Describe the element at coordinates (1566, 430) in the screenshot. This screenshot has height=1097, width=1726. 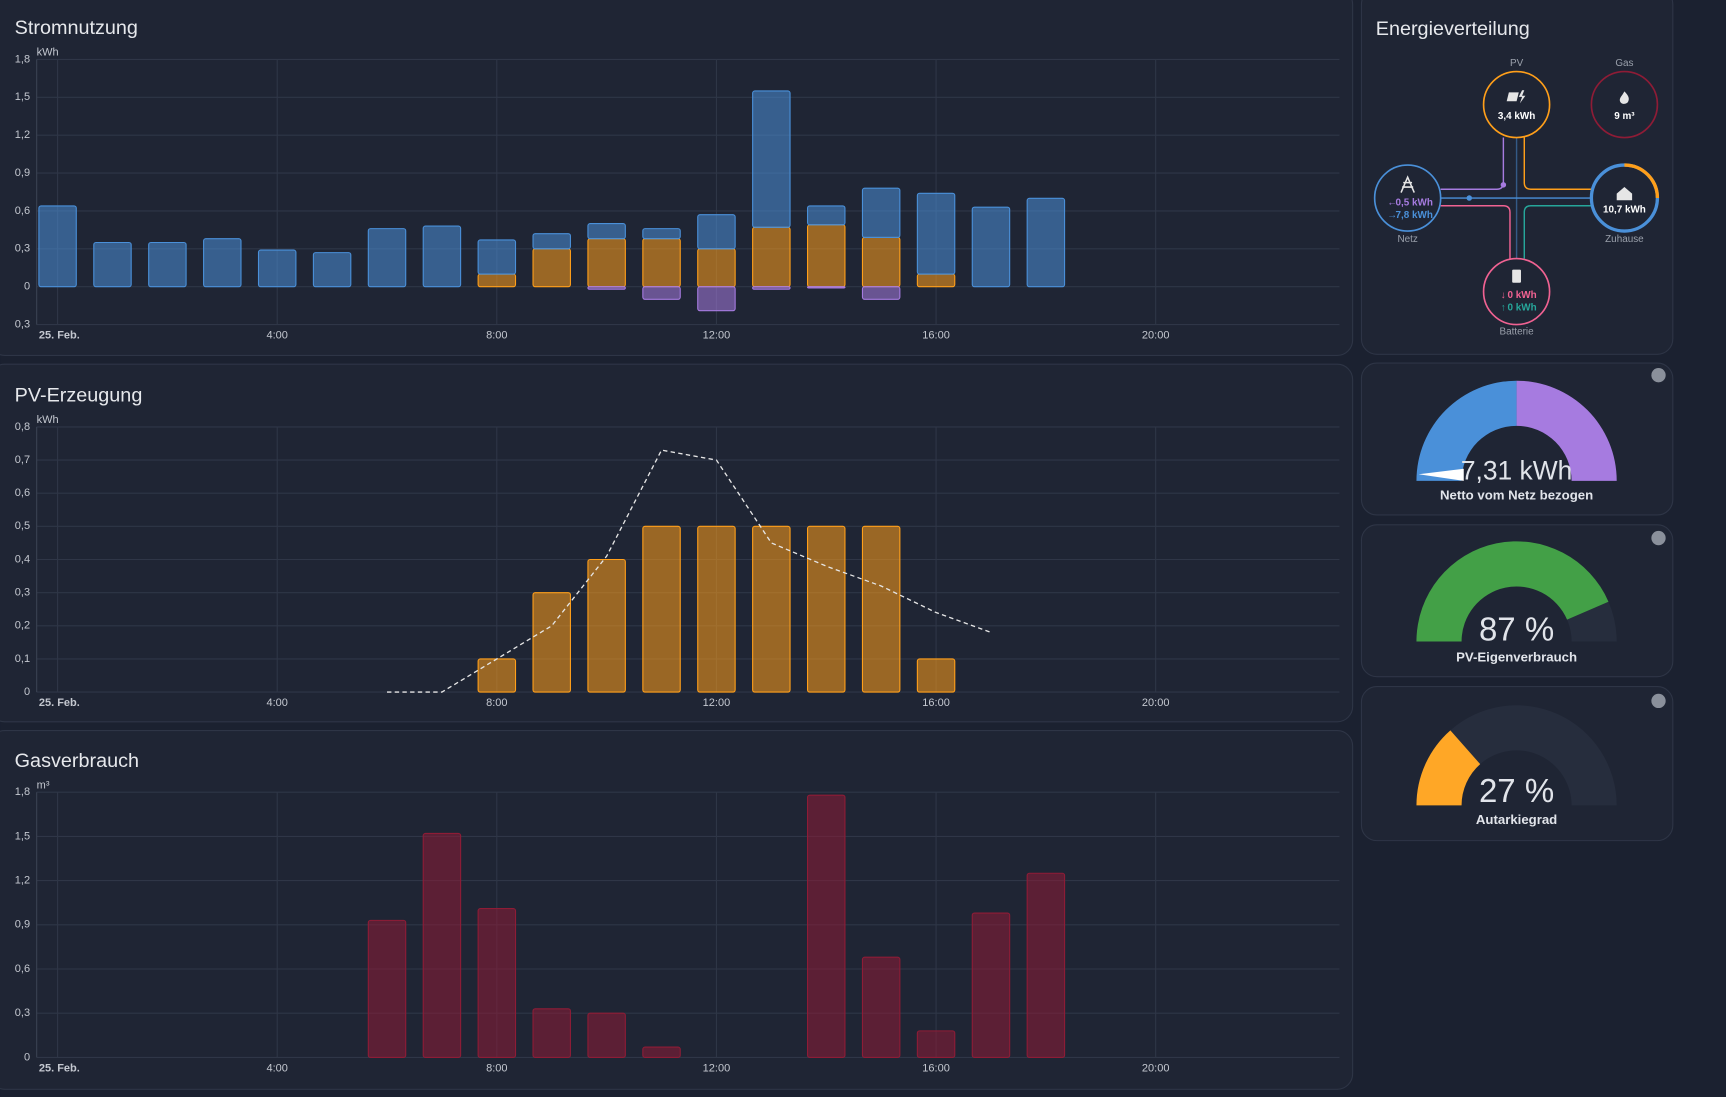
I see `gauge-segment` at that location.